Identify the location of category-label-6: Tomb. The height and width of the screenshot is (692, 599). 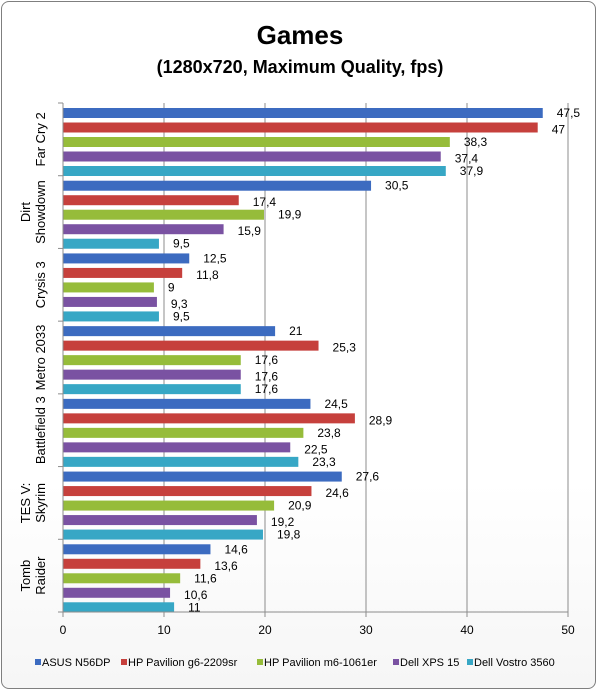
(25, 576).